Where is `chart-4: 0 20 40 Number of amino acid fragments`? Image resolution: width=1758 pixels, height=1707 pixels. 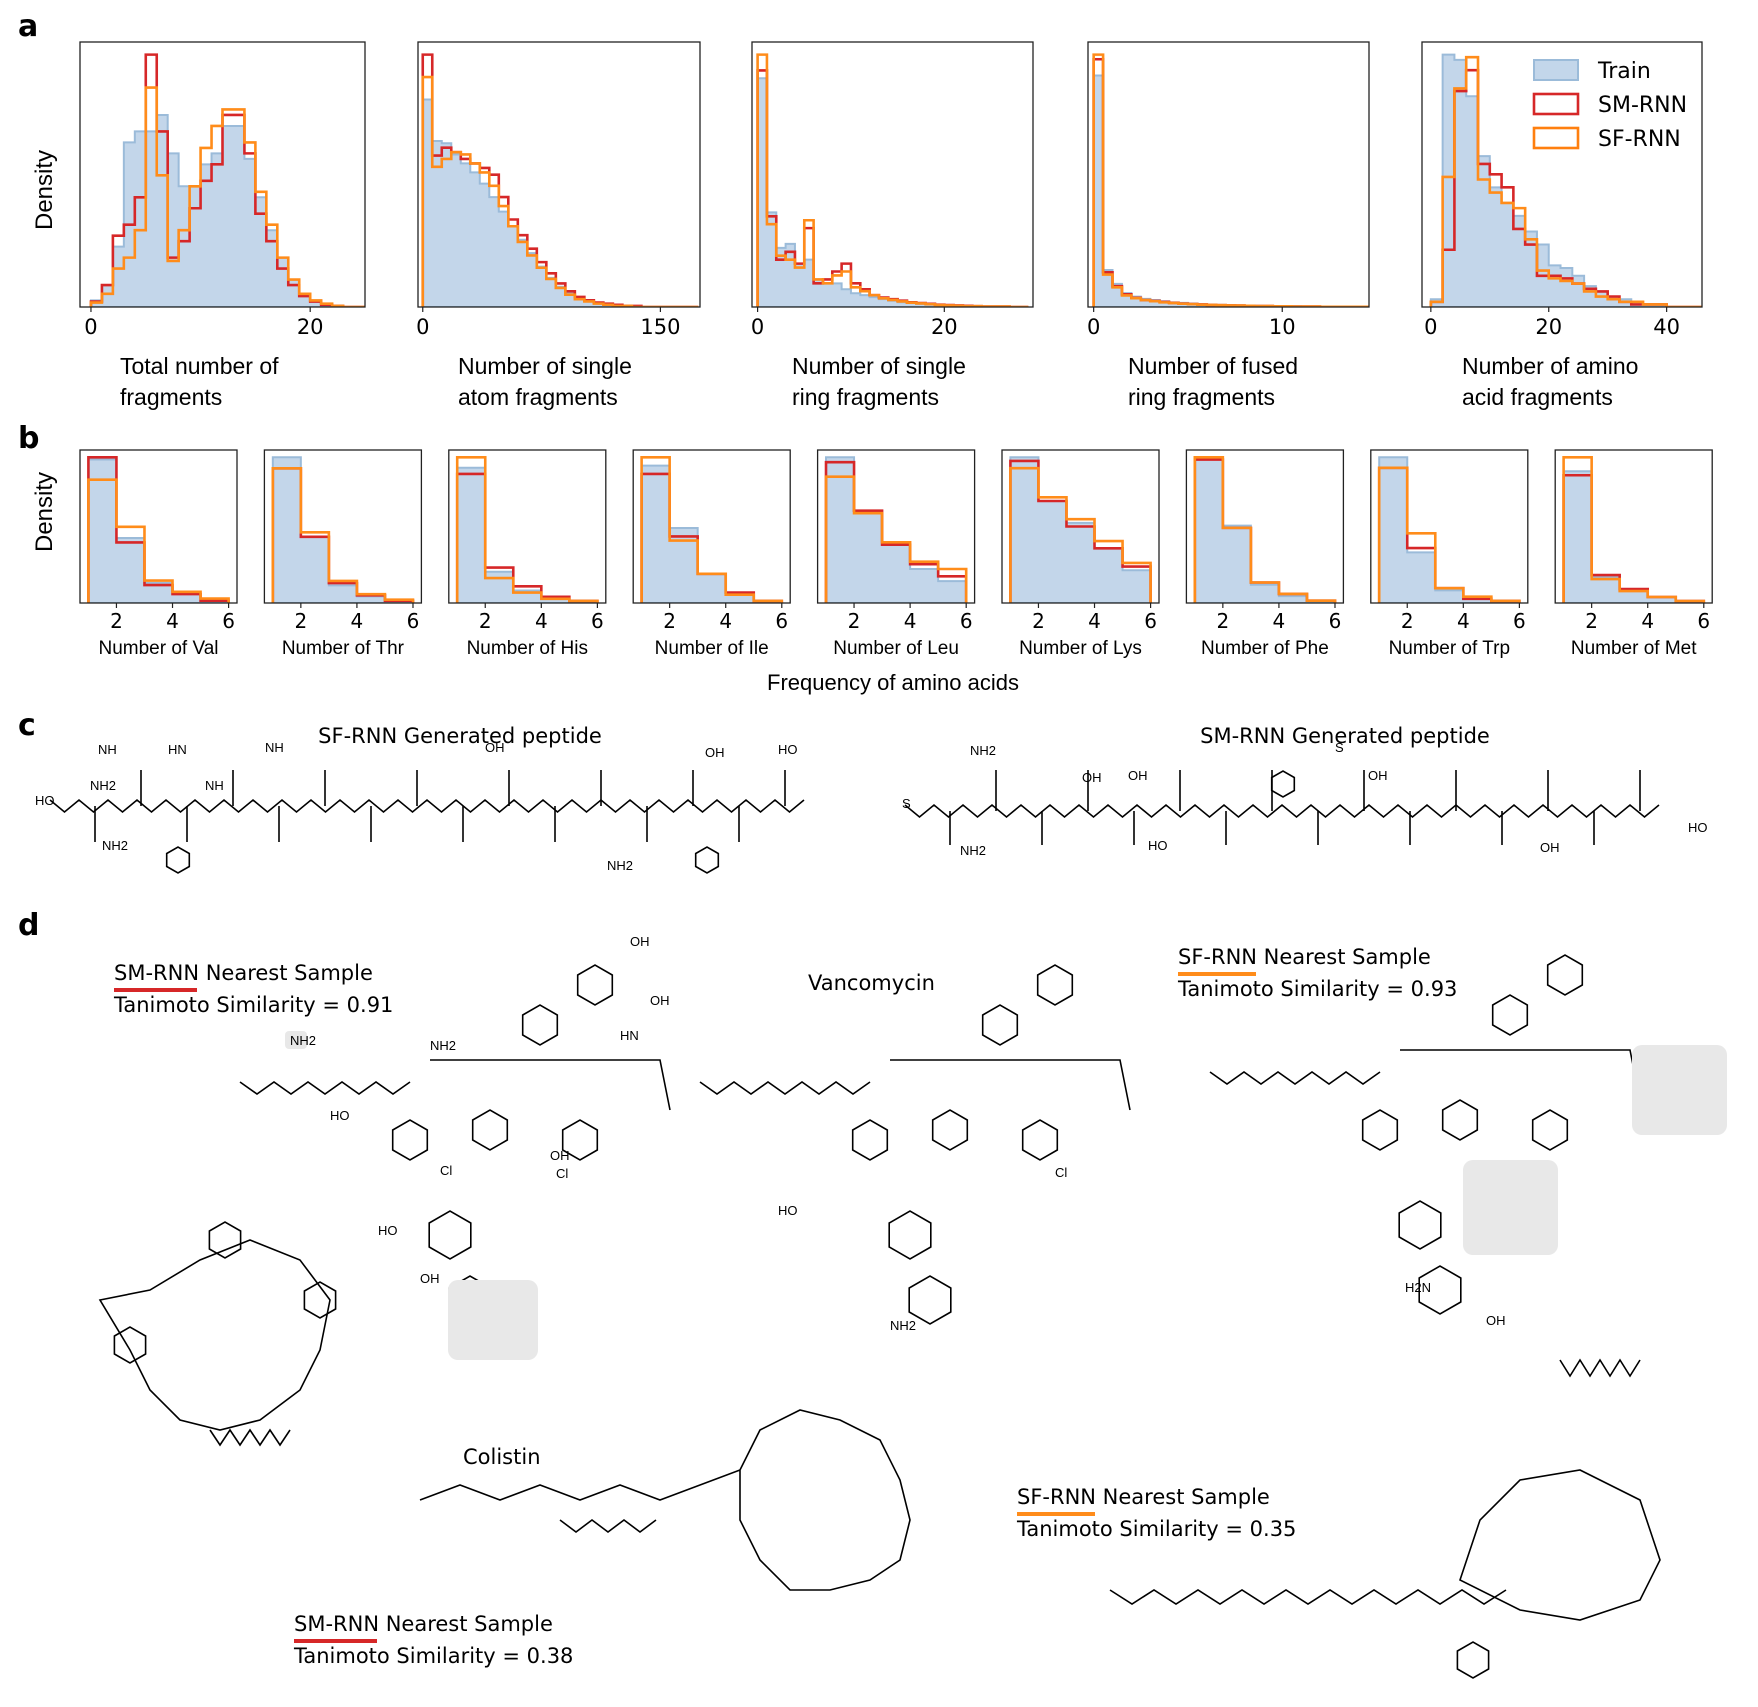 chart-4: 0 20 40 Number of amino acid fragments is located at coordinates (1562, 225).